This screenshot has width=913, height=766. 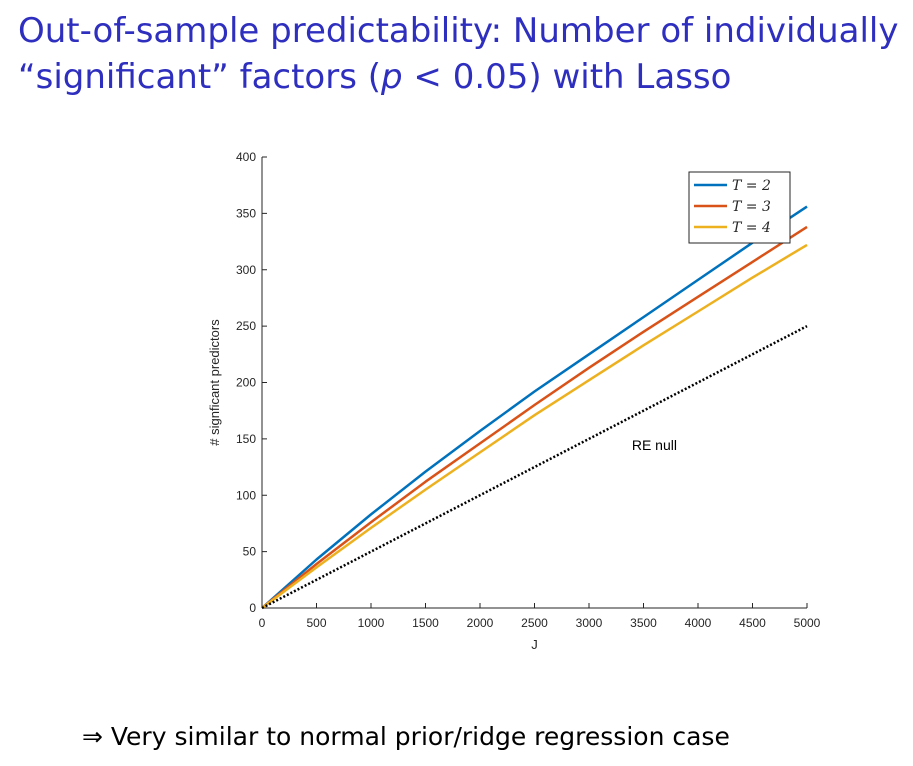 What do you see at coordinates (246, 213) in the screenshot?
I see `y-tick-label: 350` at bounding box center [246, 213].